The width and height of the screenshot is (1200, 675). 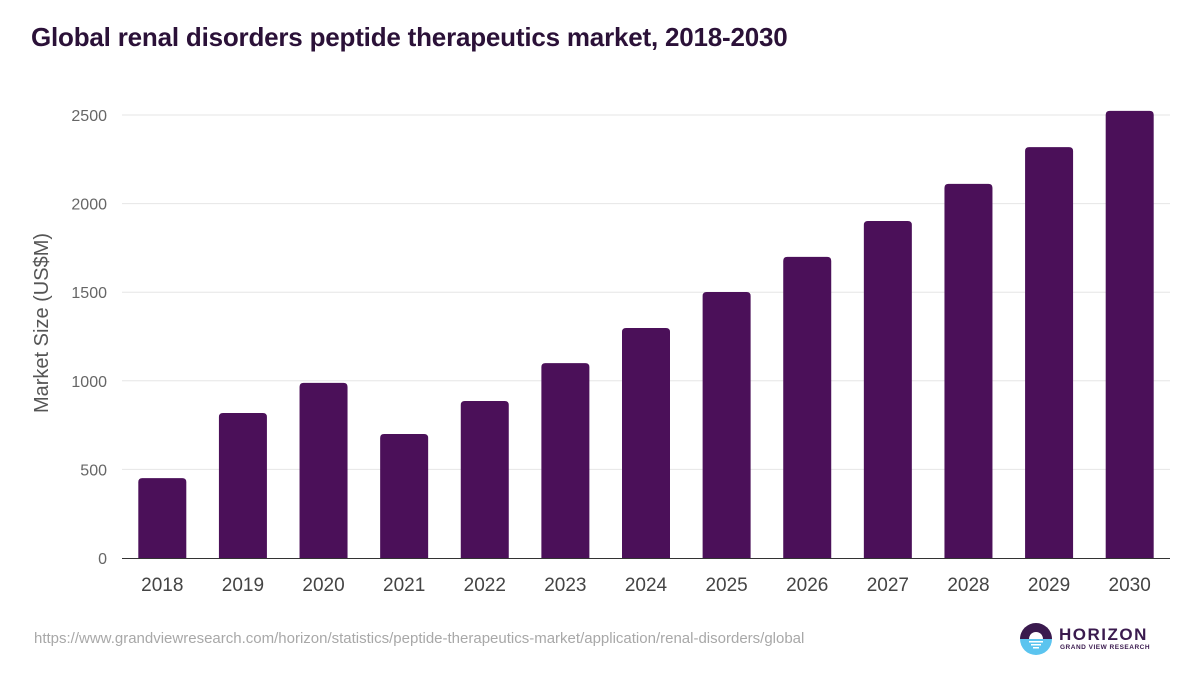 I want to click on x-tick-label: 2024, so click(x=646, y=585).